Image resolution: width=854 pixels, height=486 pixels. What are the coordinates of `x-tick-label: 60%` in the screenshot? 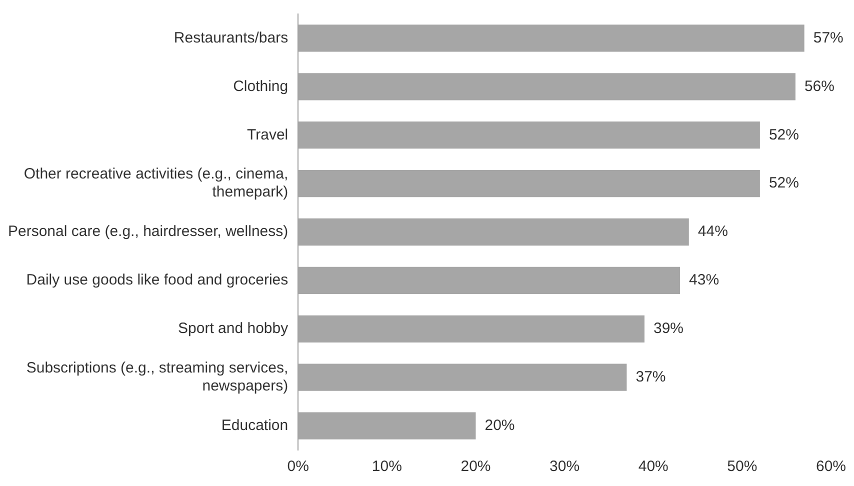 It's located at (831, 467).